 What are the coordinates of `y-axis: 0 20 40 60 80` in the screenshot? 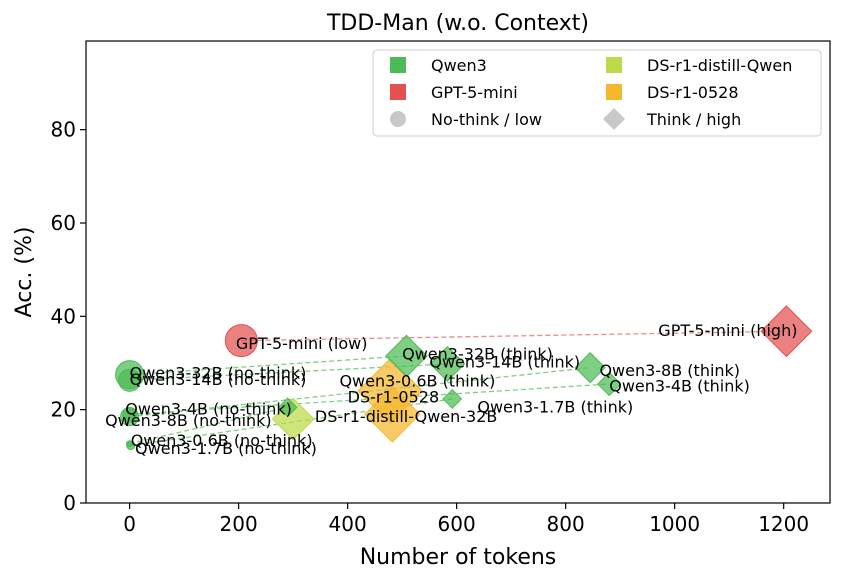 It's located at (68, 316).